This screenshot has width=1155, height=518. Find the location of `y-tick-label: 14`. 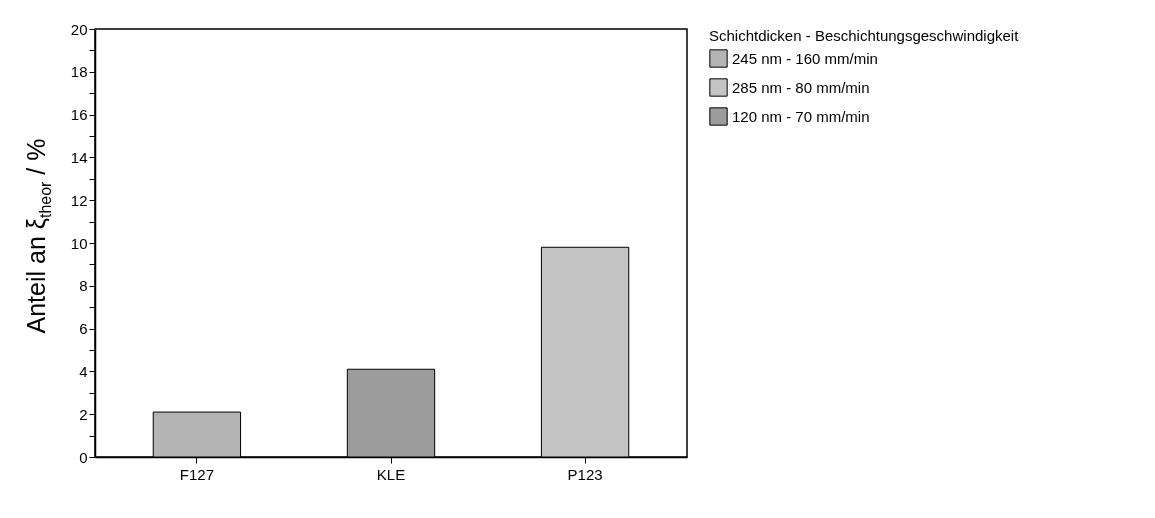

y-tick-label: 14 is located at coordinates (79, 157).